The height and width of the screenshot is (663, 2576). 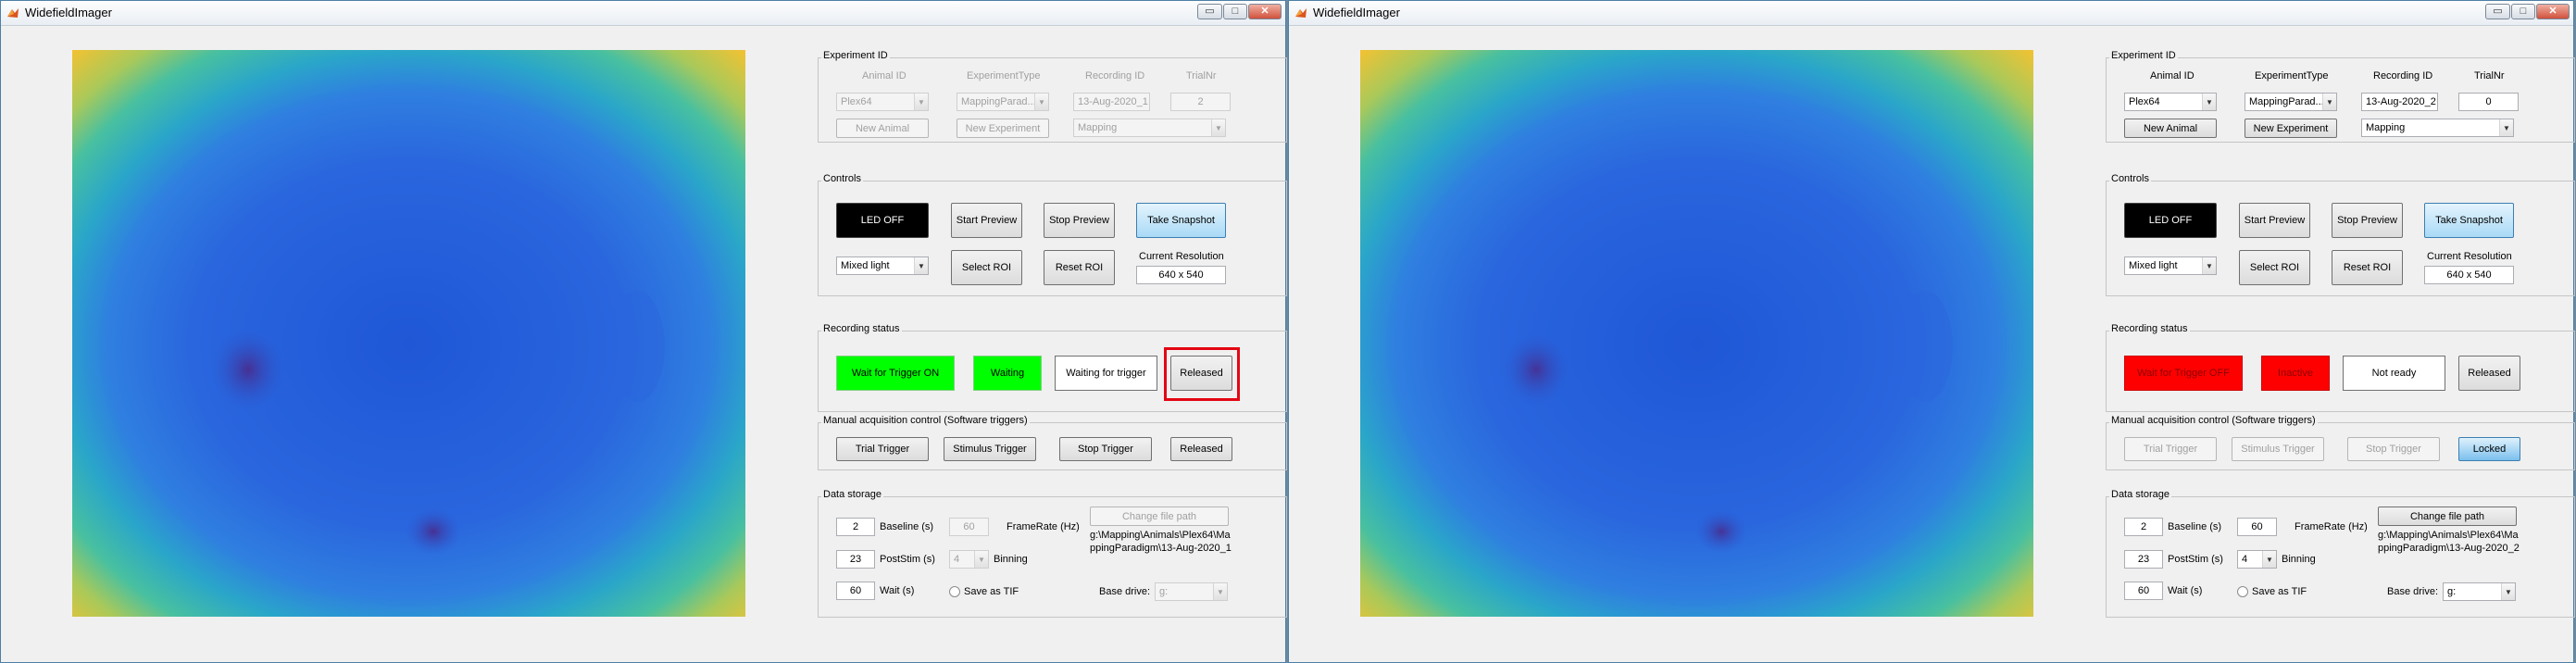 What do you see at coordinates (2399, 102) in the screenshot?
I see `recording-id-field: 13-Aug-2020_2` at bounding box center [2399, 102].